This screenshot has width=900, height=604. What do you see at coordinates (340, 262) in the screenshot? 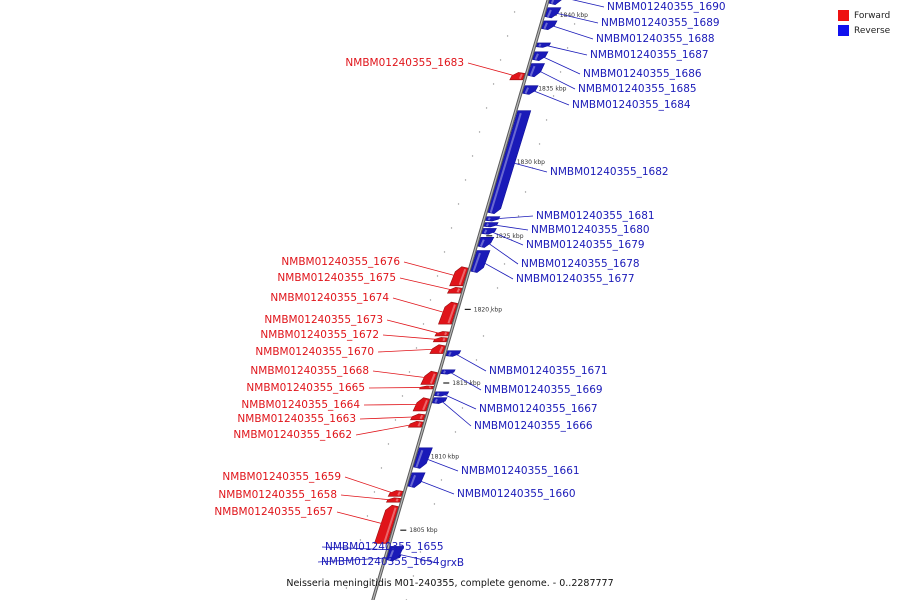
I see `gene-label: NMBM01240355_1676` at bounding box center [340, 262].